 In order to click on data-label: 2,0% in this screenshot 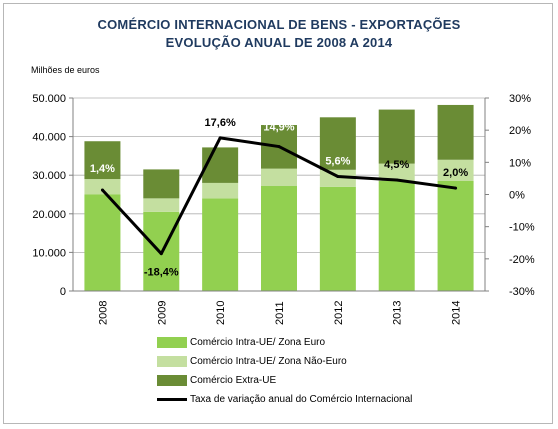, I will do `click(455, 173)`.